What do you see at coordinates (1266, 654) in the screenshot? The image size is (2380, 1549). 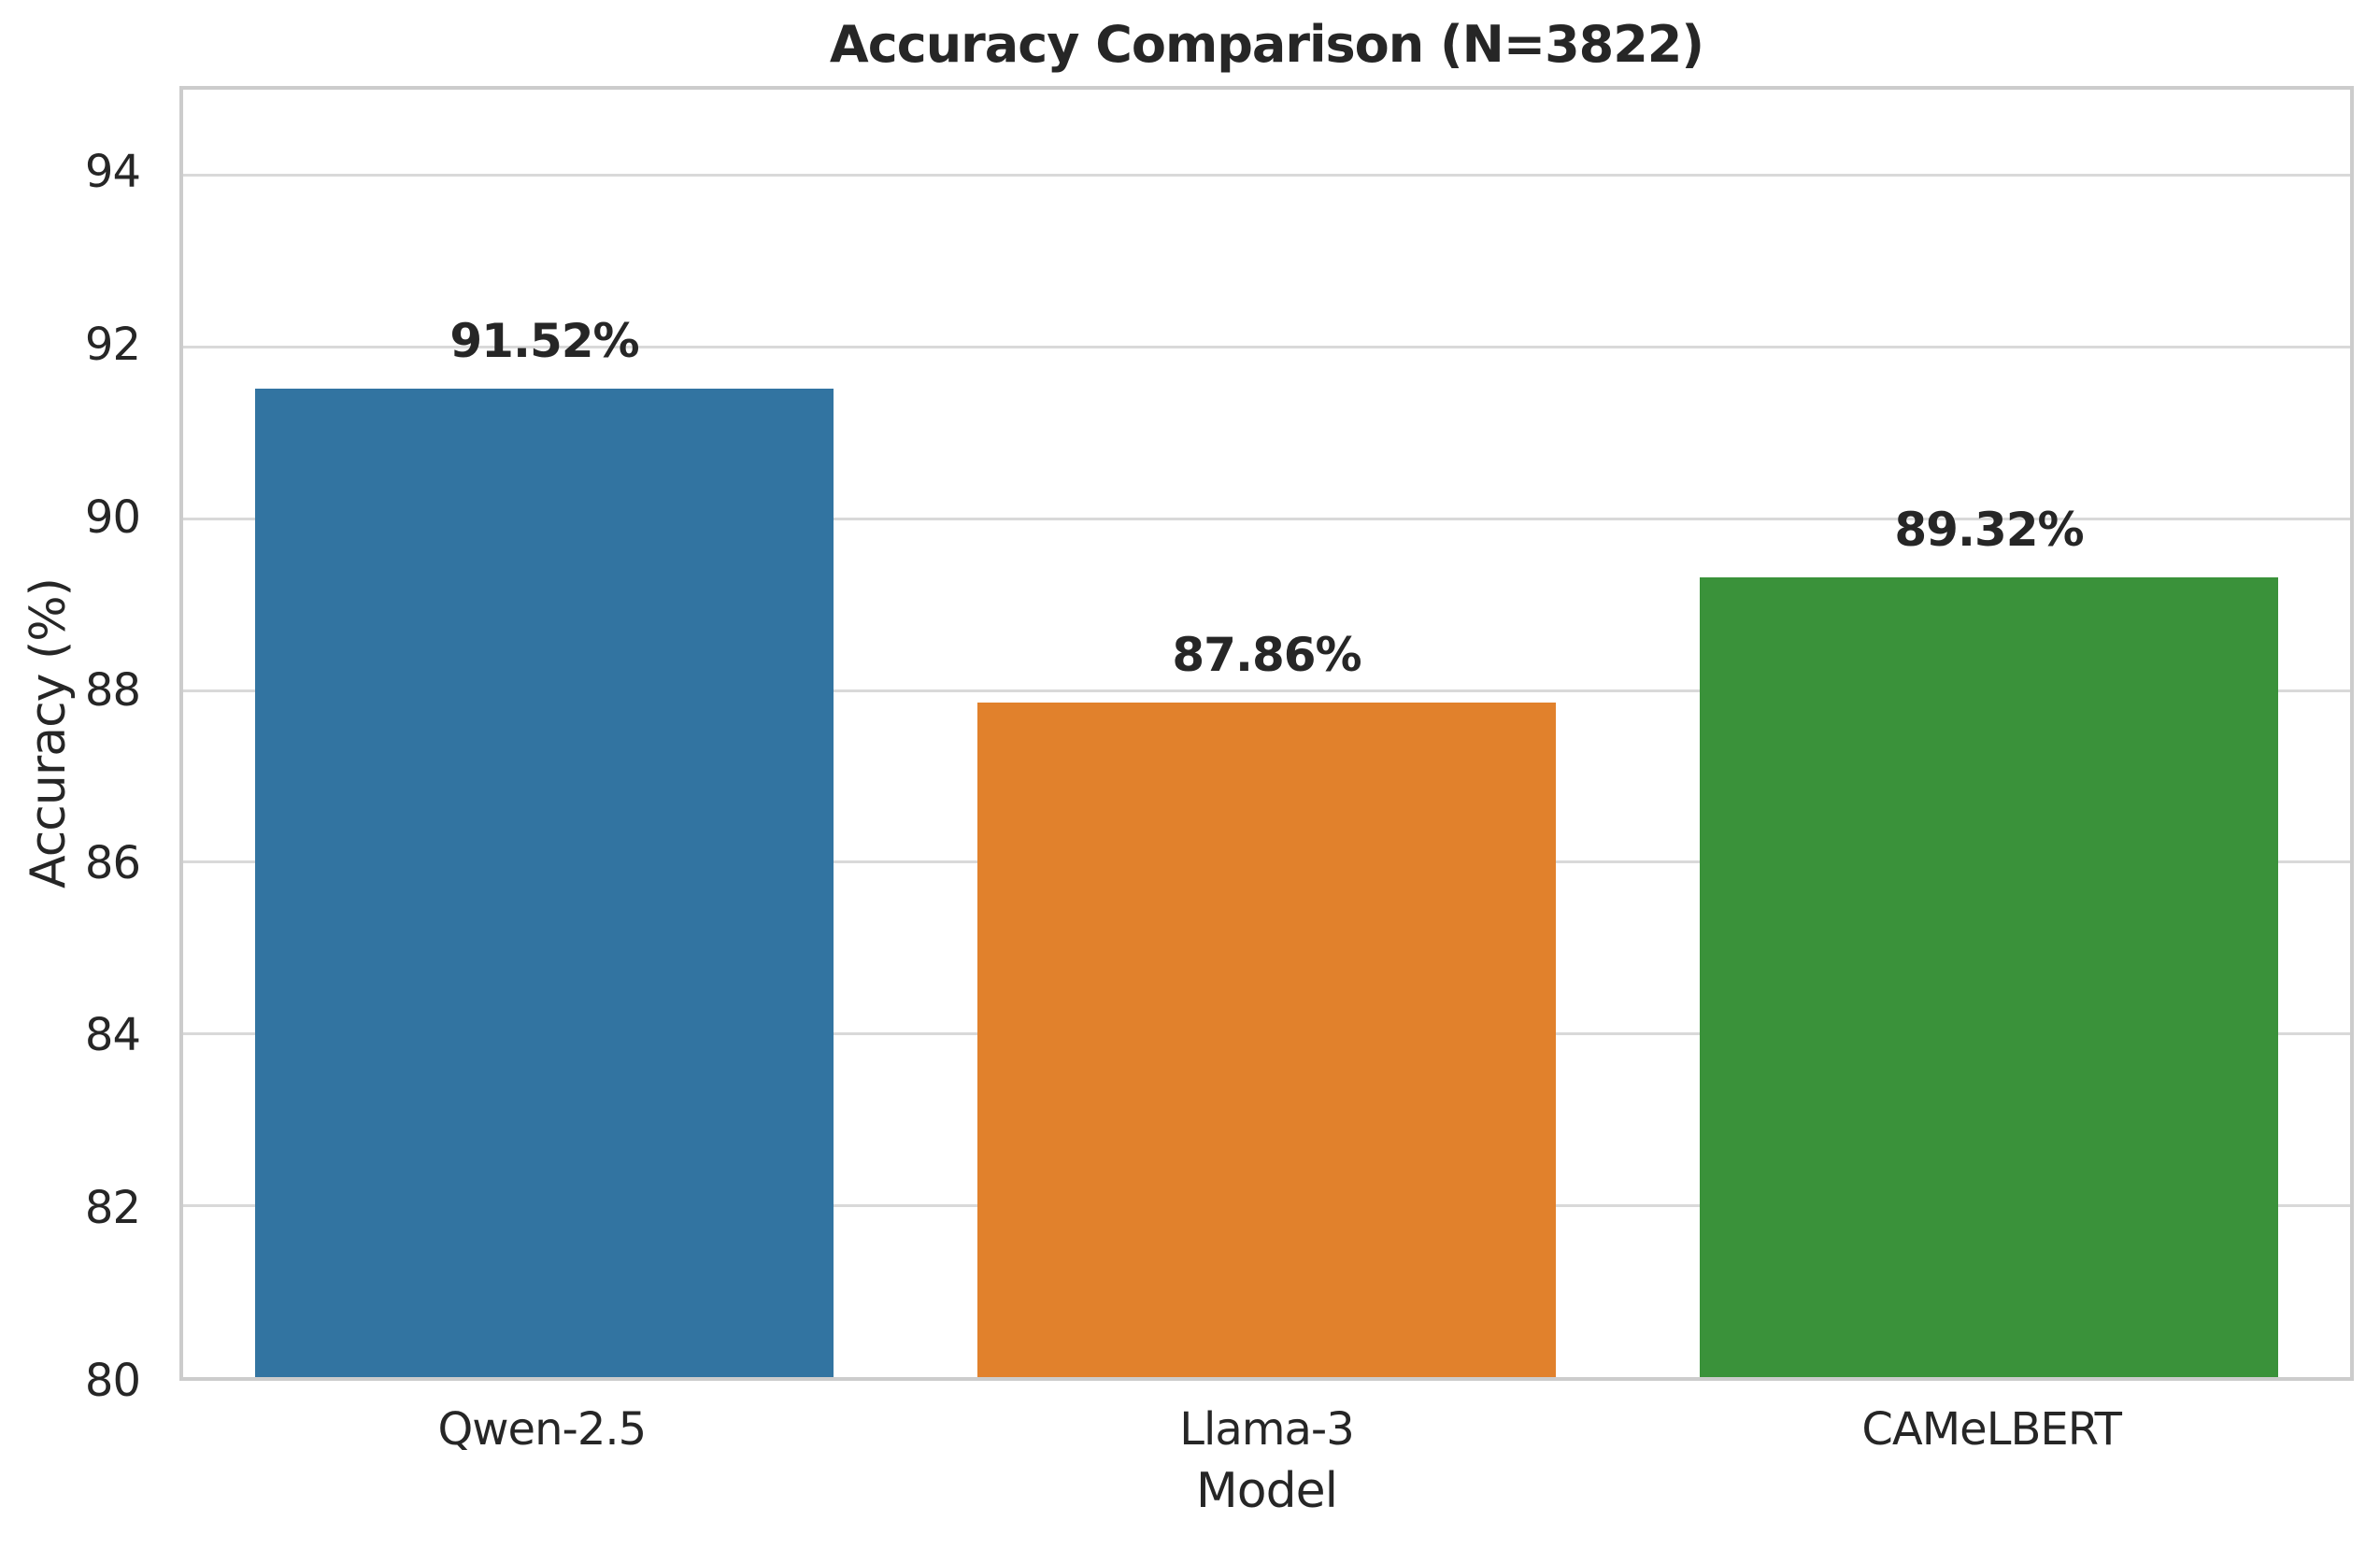 I see `bar-value-label: 87.86%` at bounding box center [1266, 654].